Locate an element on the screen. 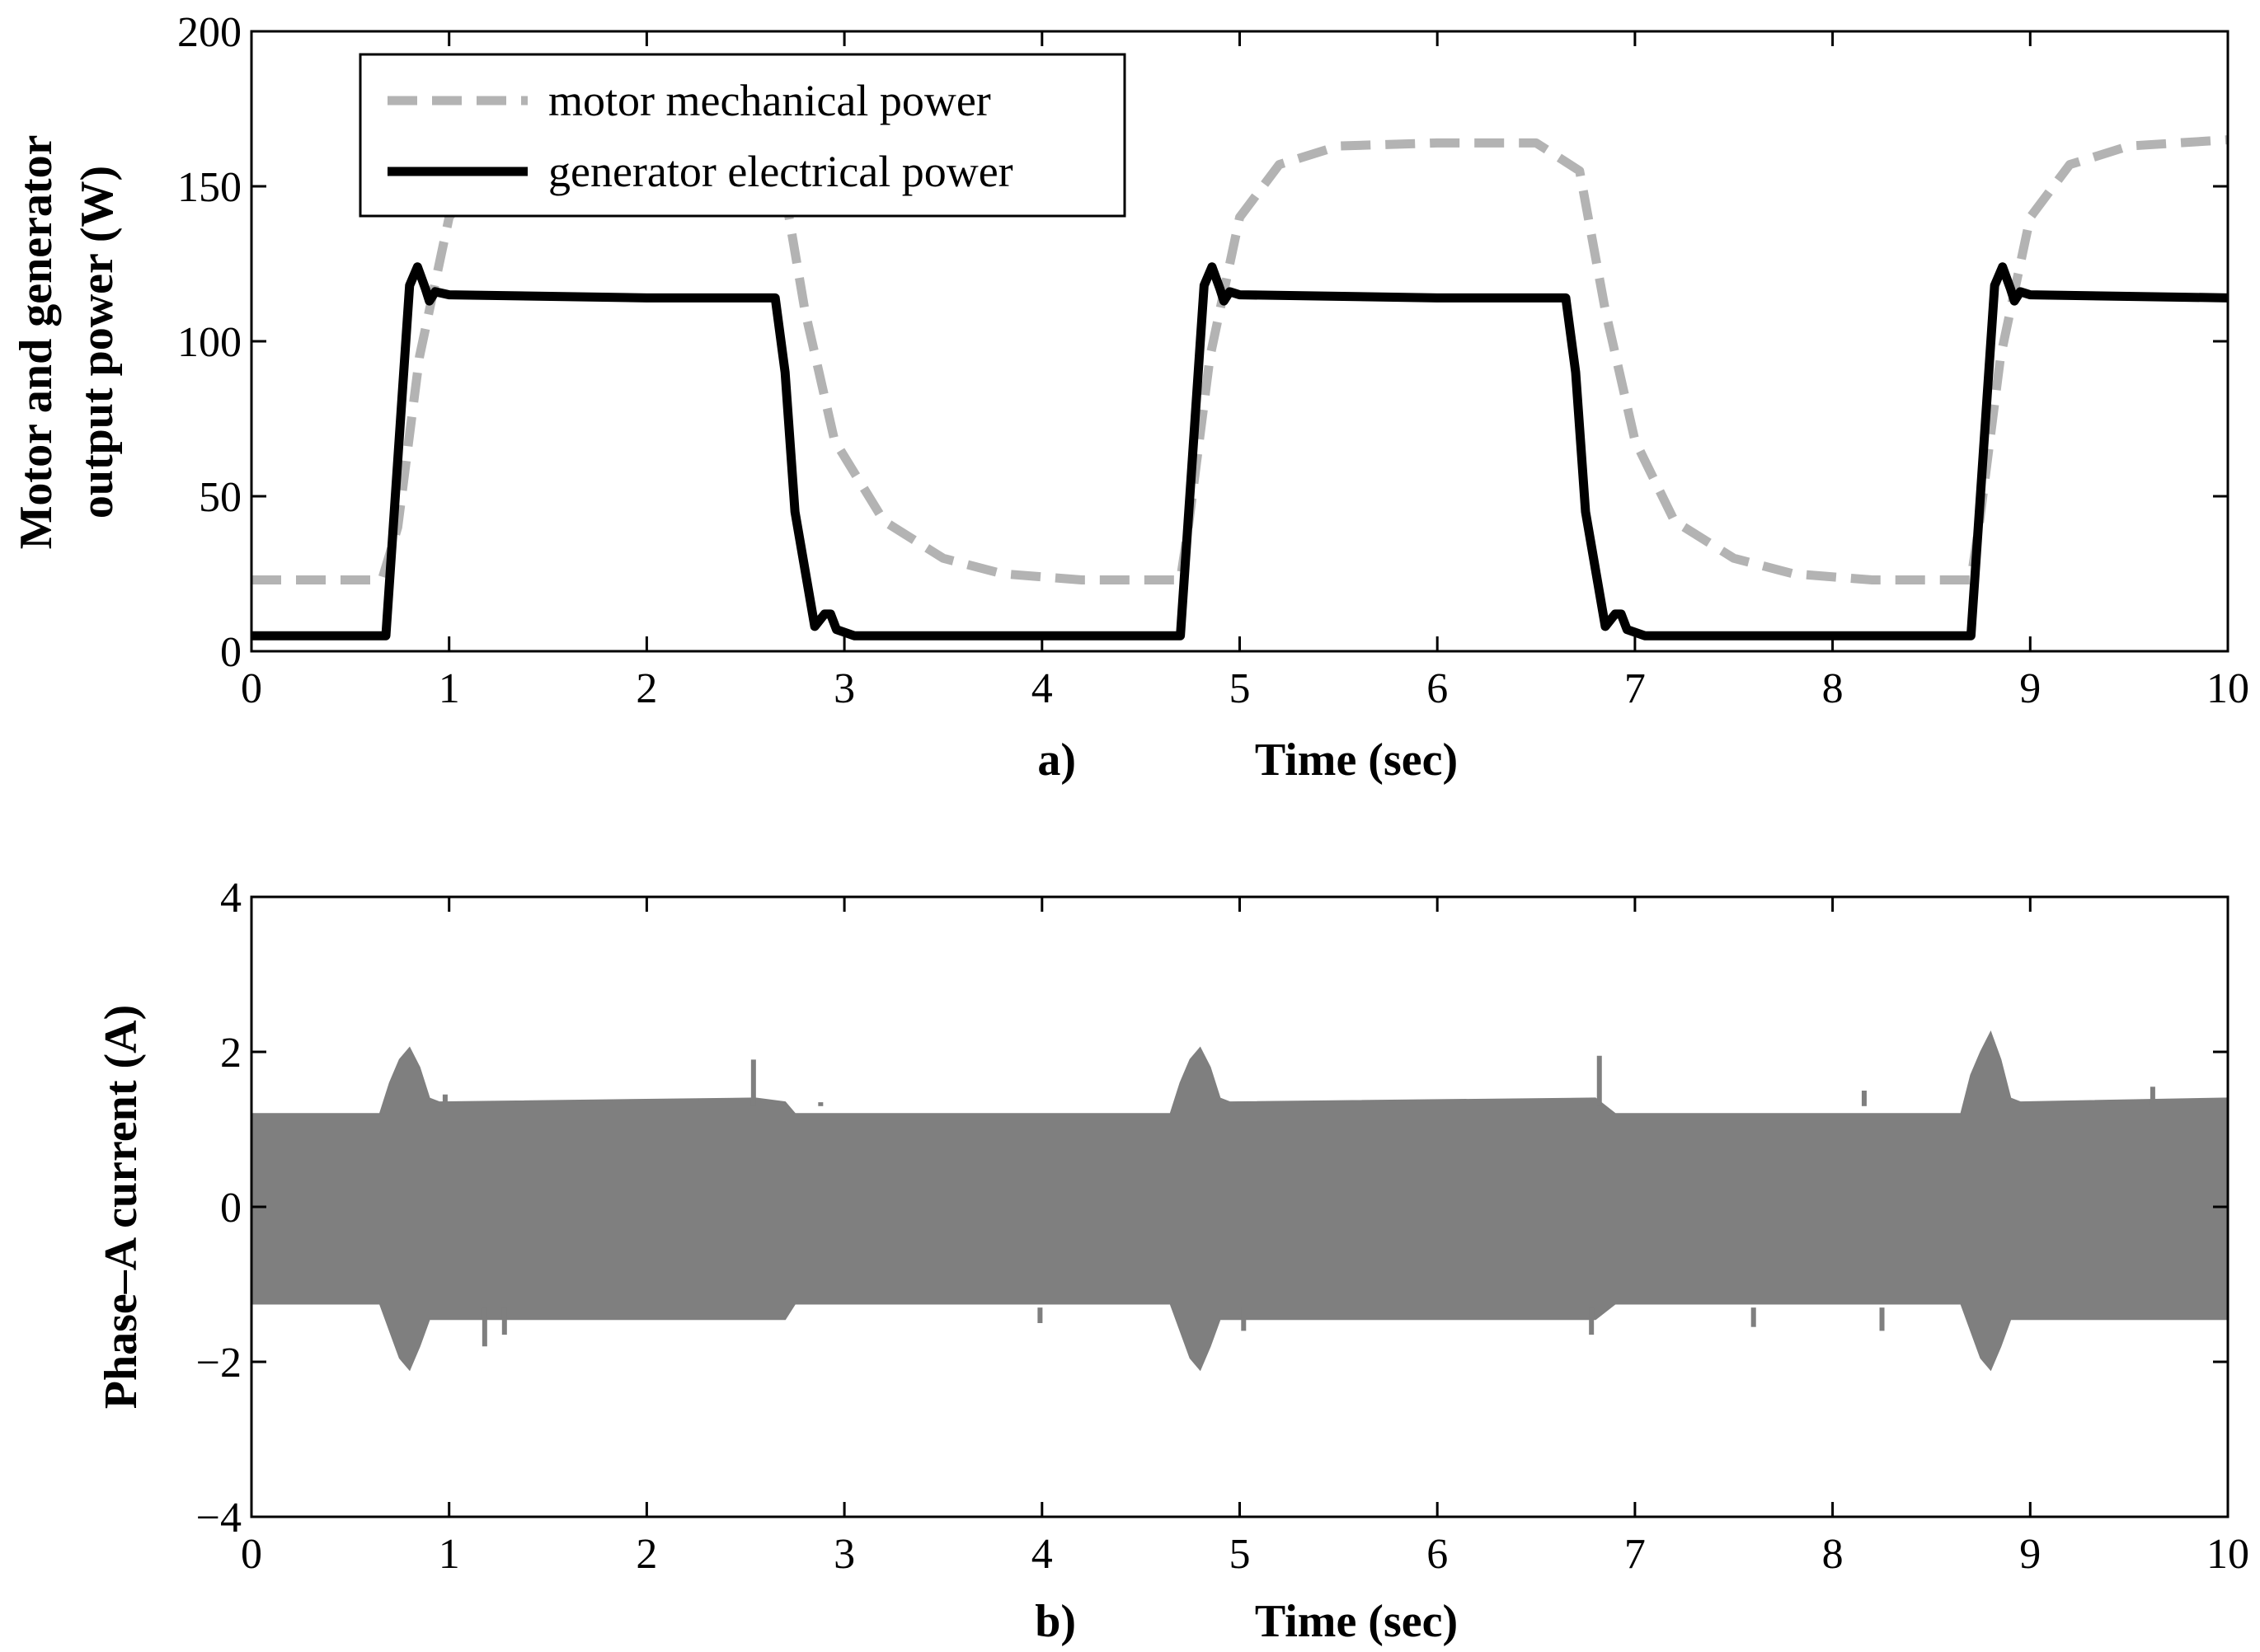  panel-b-xtick-label: 7 is located at coordinates (1635, 1555).